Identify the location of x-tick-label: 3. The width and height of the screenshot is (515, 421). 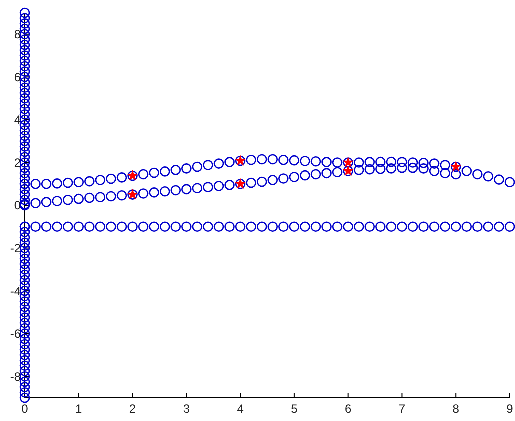
(186, 409).